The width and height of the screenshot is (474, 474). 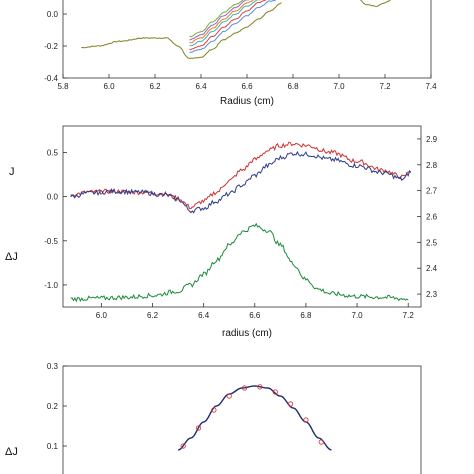 What do you see at coordinates (51, 78) in the screenshot?
I see `y-tick-label-0-0: -0.4` at bounding box center [51, 78].